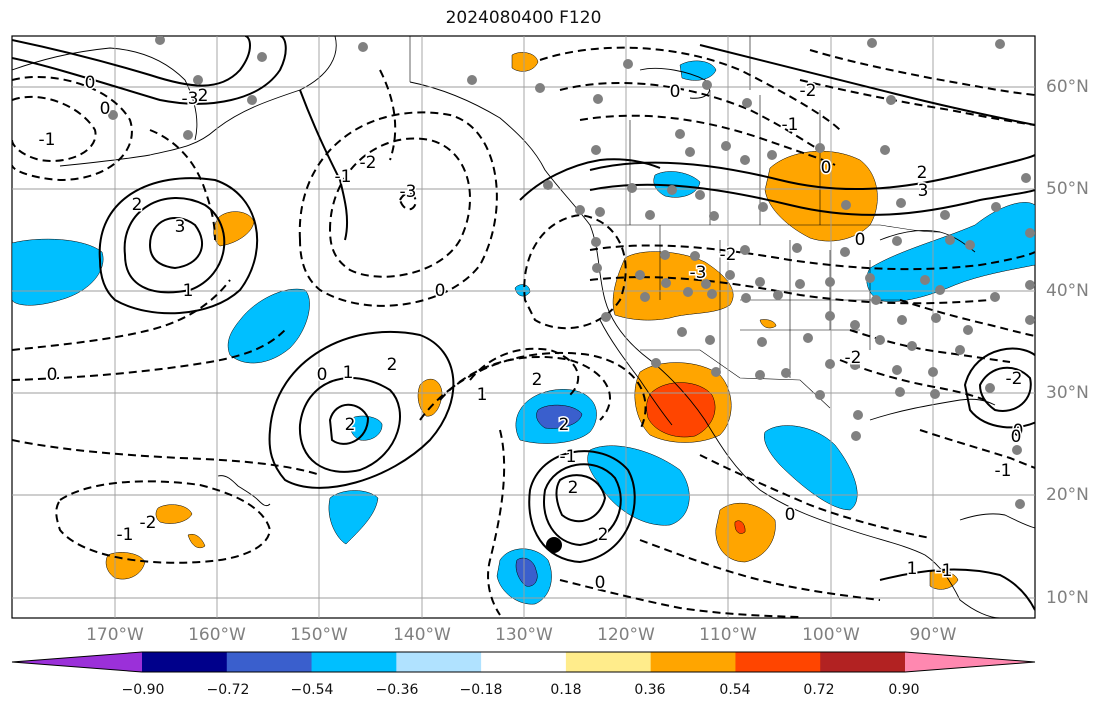  What do you see at coordinates (397, 690) in the screenshot?
I see `colorbar-tick-label: −0.36` at bounding box center [397, 690].